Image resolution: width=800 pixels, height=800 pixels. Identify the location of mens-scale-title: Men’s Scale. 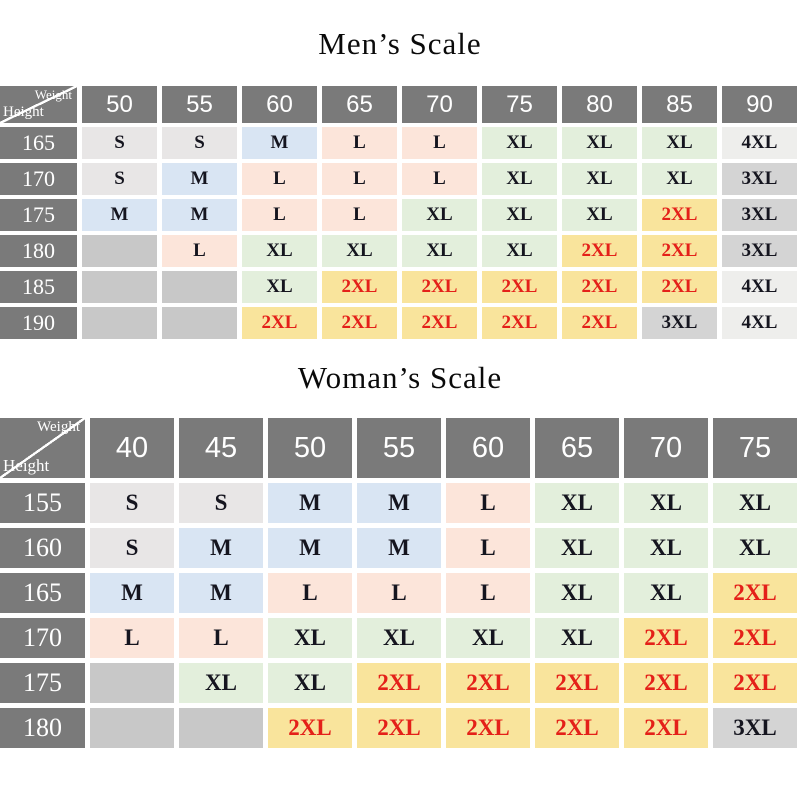
(400, 43).